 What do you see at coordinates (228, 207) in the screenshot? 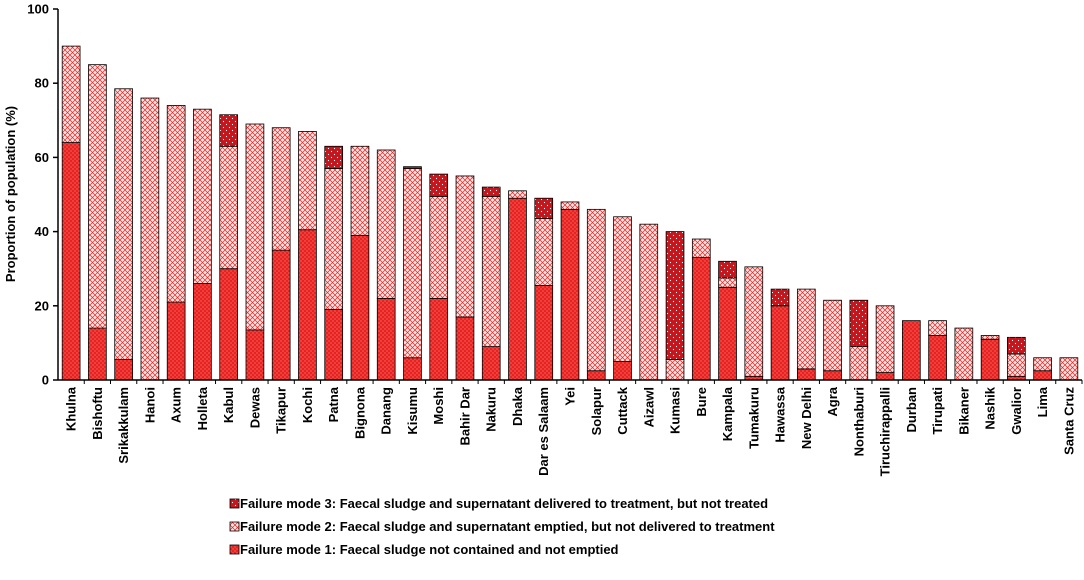
I see `bar-segment-fm2-kabul` at bounding box center [228, 207].